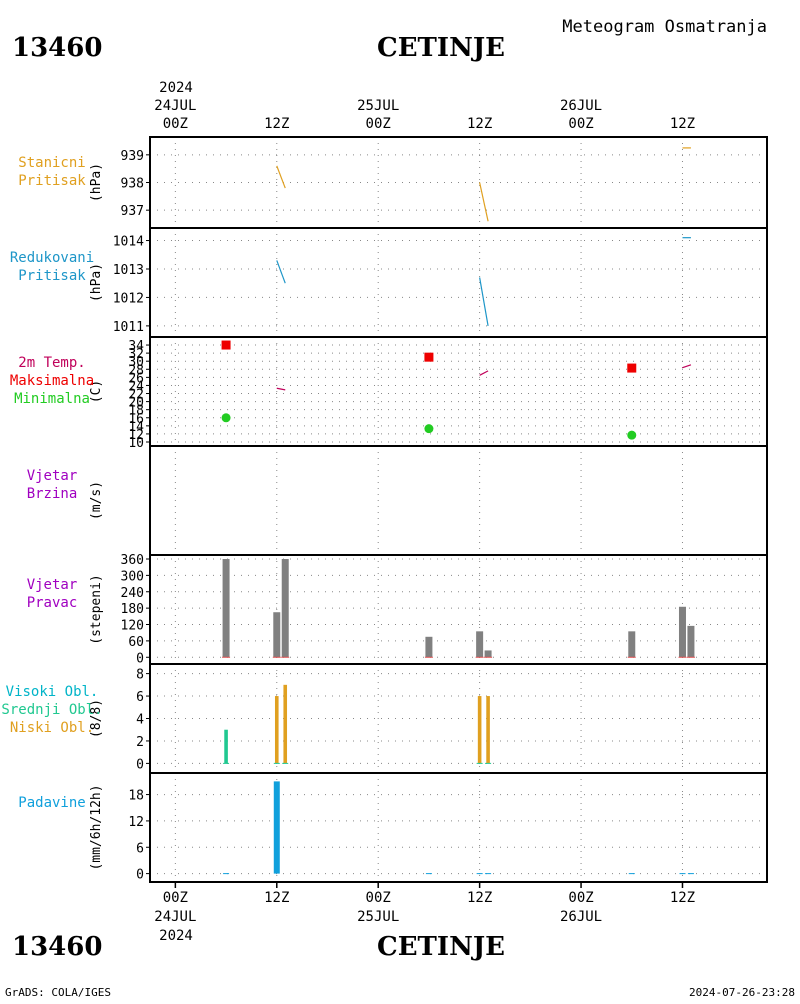 This screenshot has width=800, height=1004. I want to click on cloud-mid-bar, so click(226, 746).